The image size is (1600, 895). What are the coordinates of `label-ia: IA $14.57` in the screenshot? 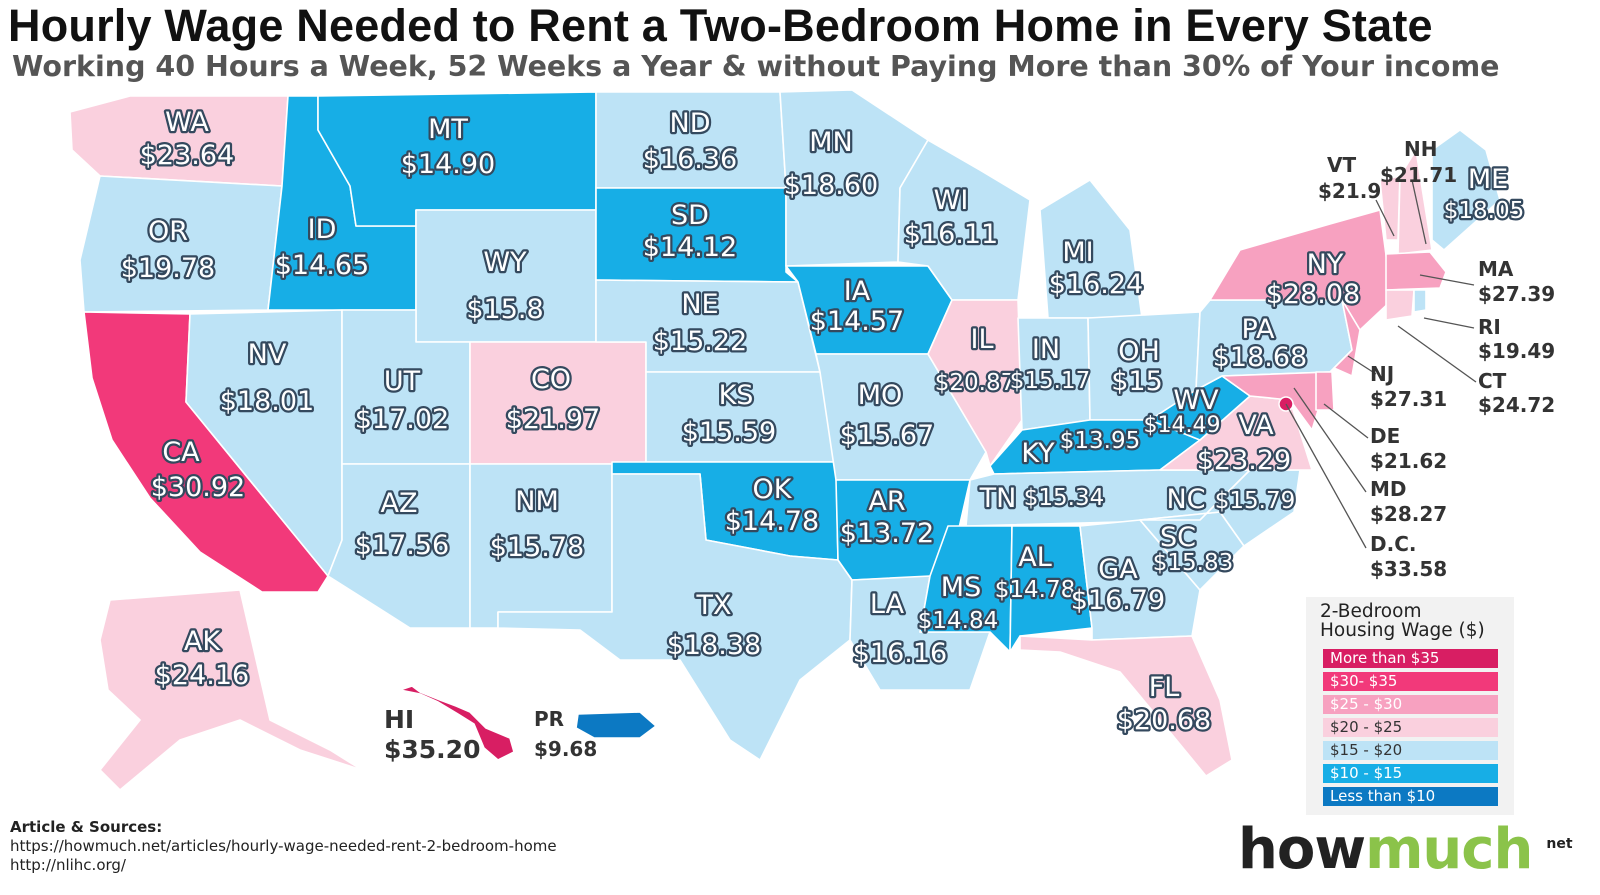 It's located at (857, 306).